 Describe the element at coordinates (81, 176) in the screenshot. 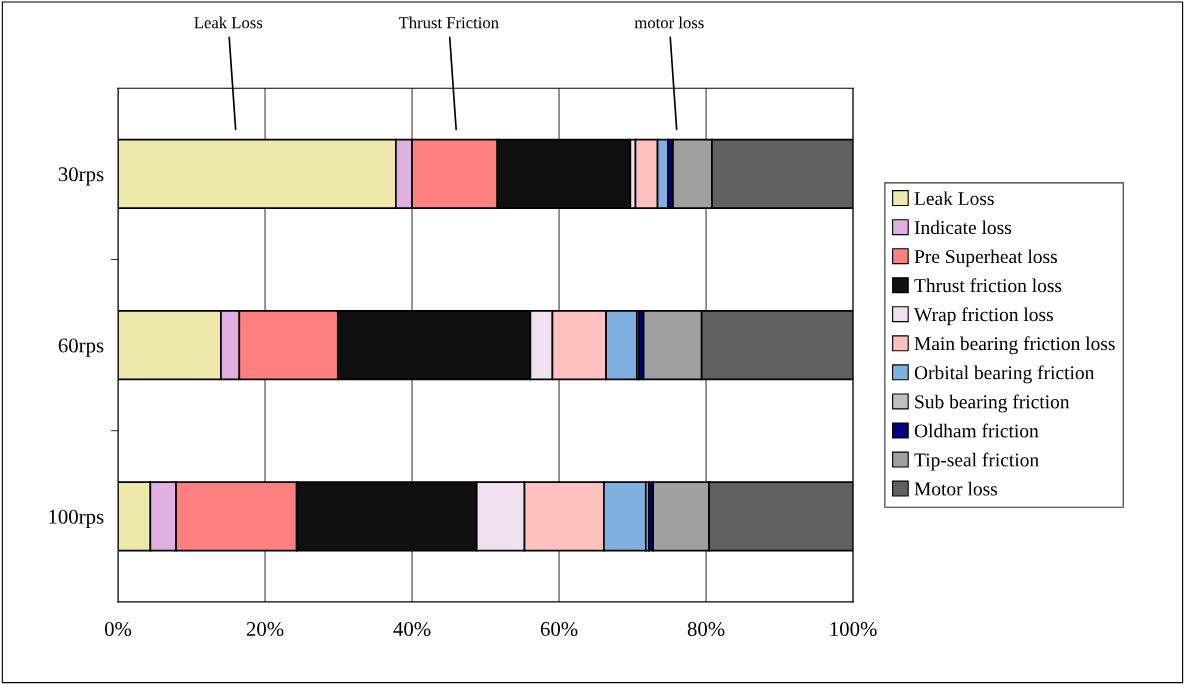

I see `y-tick-label: 30rps` at that location.